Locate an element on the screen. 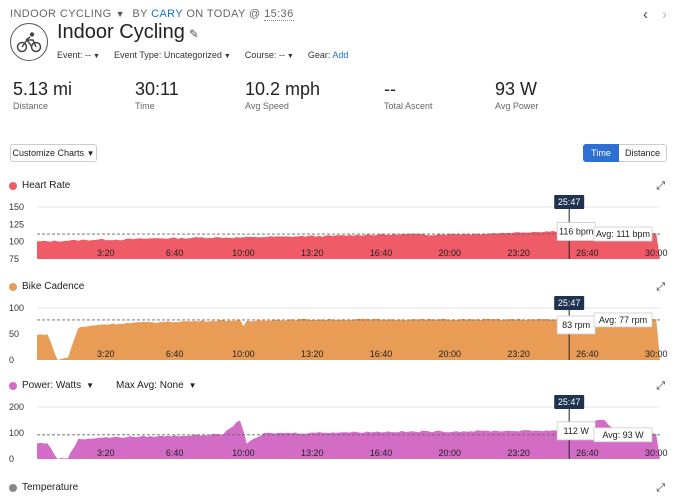 This screenshot has height=500, width=679. chart-header-temperature: Temperature is located at coordinates (43, 487).